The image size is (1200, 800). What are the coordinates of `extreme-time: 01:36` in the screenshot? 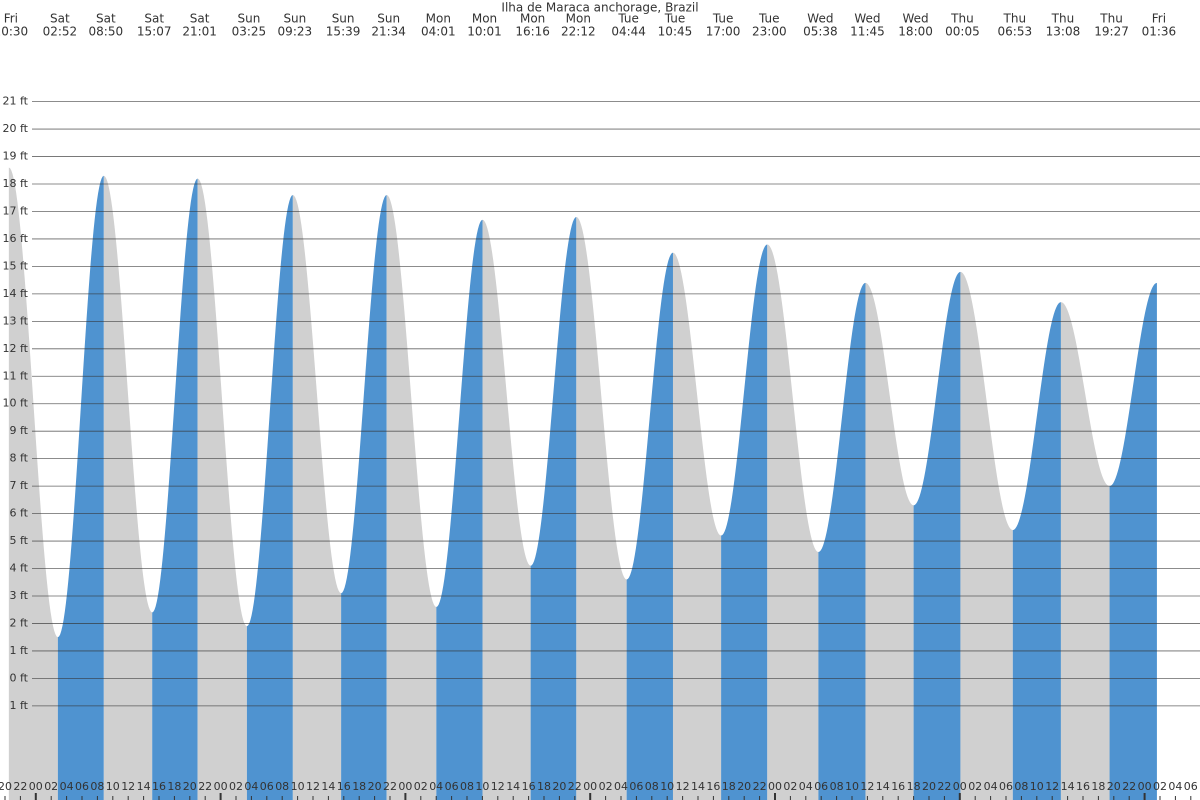 It's located at (1159, 32).